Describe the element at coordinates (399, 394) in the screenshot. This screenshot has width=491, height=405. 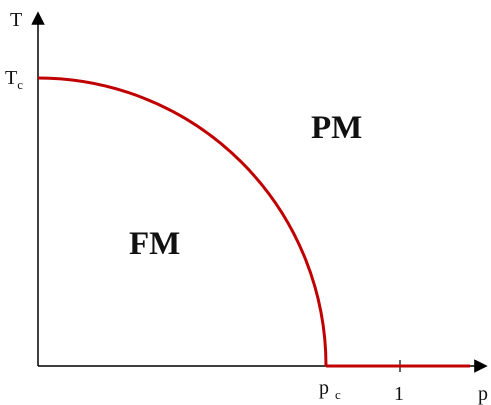
I see `tick-label-one: 1` at that location.